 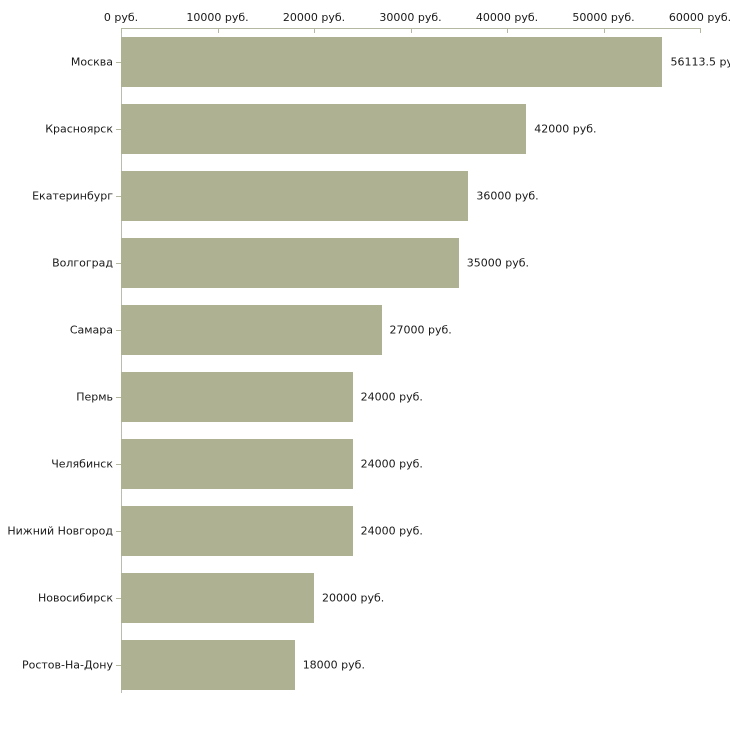 I want to click on category-label: Самара, so click(x=91, y=330).